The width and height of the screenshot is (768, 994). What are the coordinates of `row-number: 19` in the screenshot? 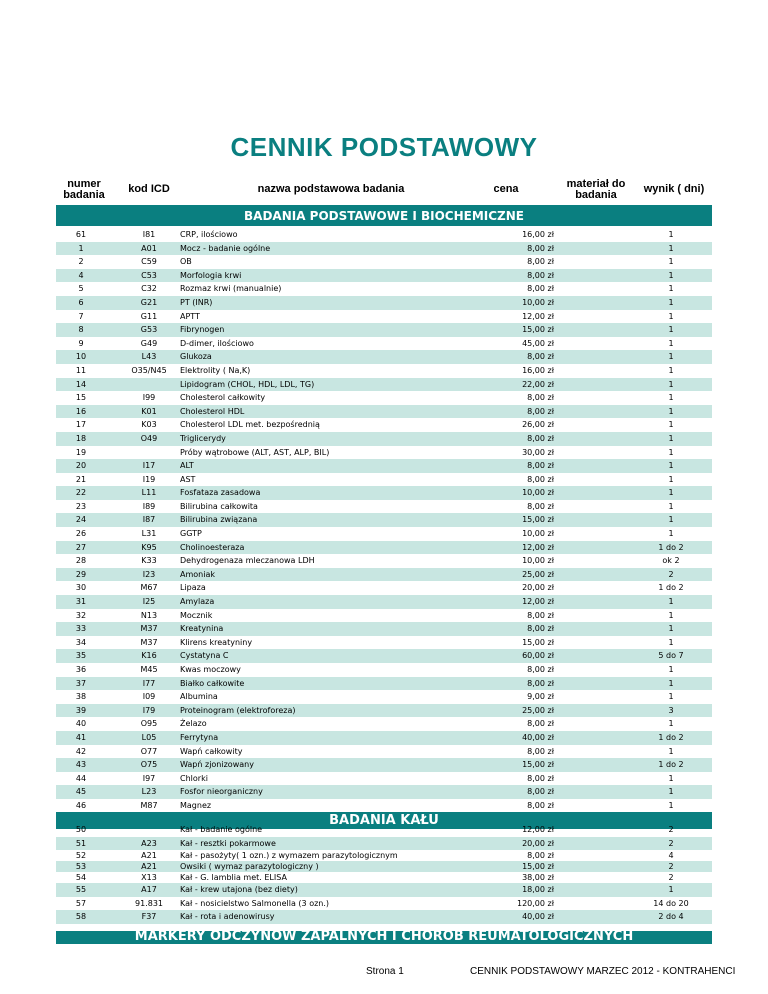 It's located at (81, 452).